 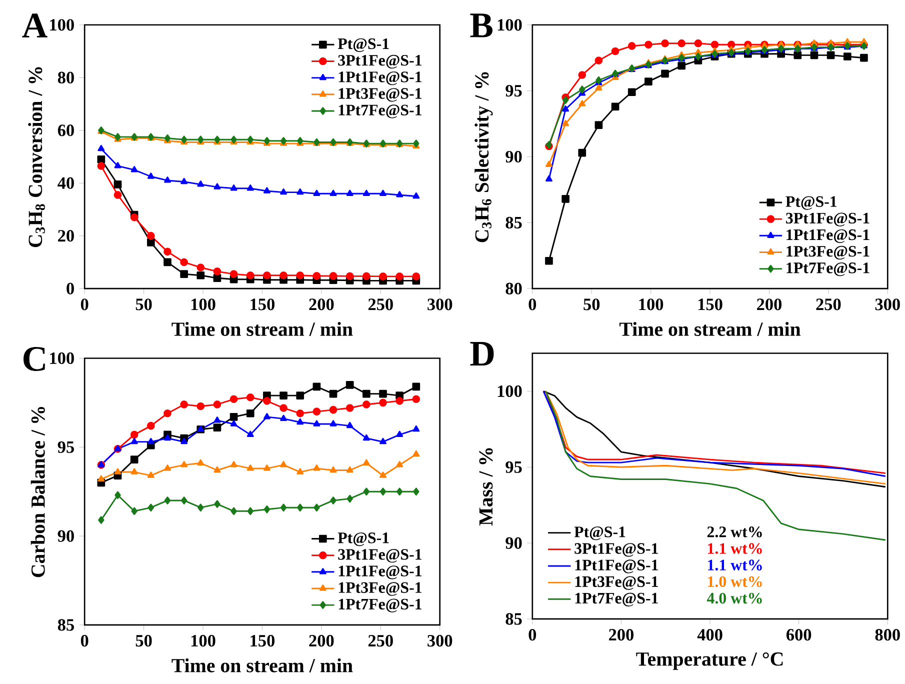 What do you see at coordinates (887, 635) in the screenshot?
I see `x-tick-label: 800` at bounding box center [887, 635].